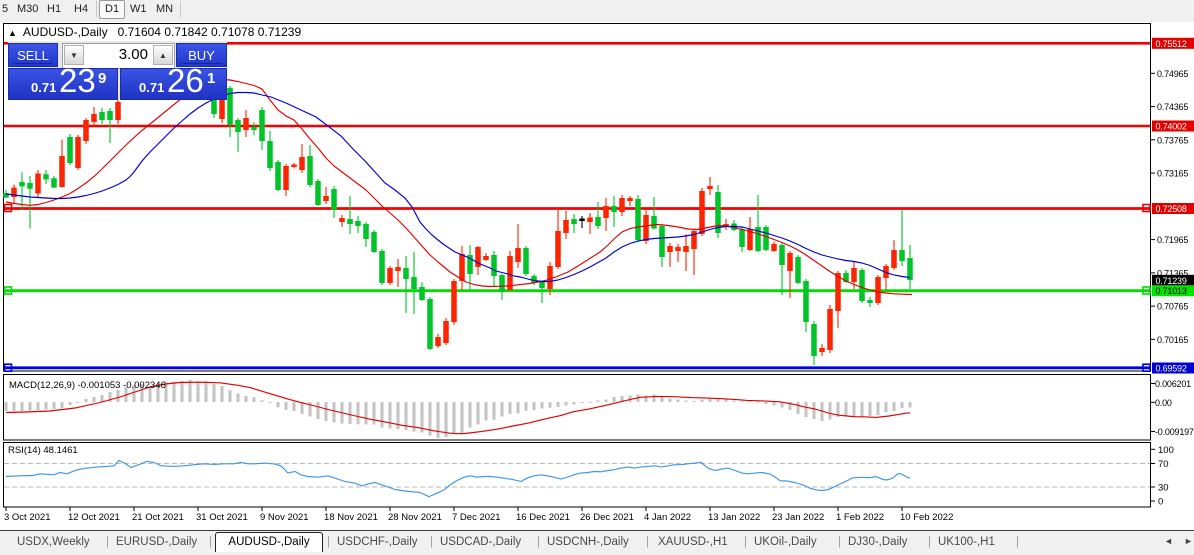  What do you see at coordinates (351, 517) in the screenshot?
I see `svg-text: 18 Nov 2021` at bounding box center [351, 517].